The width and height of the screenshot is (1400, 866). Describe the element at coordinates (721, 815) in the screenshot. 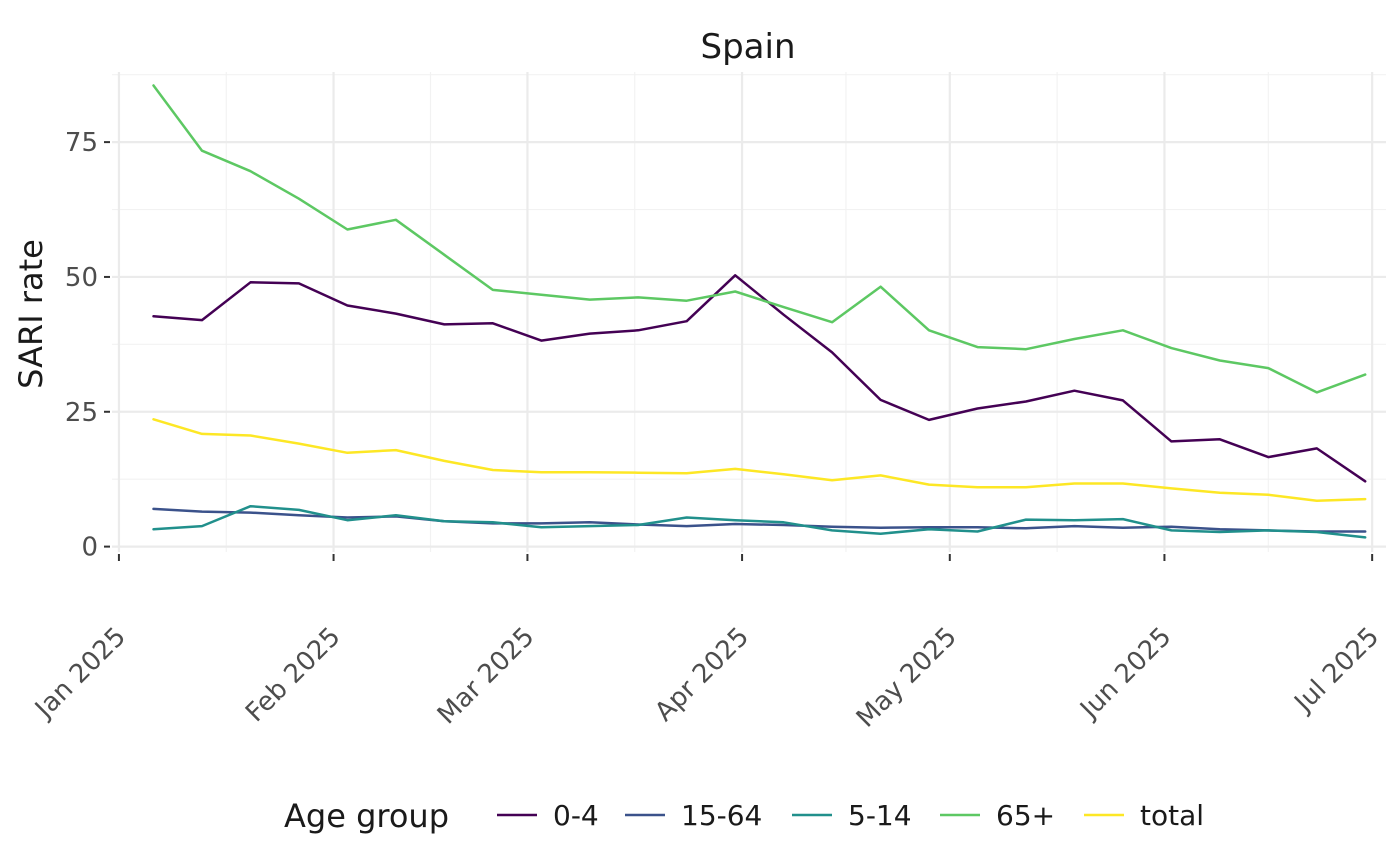

I see `legend-label: 15-64` at that location.